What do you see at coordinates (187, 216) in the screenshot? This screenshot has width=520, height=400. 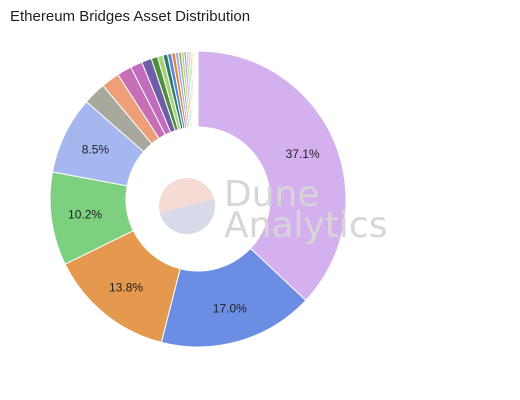 I see `watermark-logo-lower` at bounding box center [187, 216].